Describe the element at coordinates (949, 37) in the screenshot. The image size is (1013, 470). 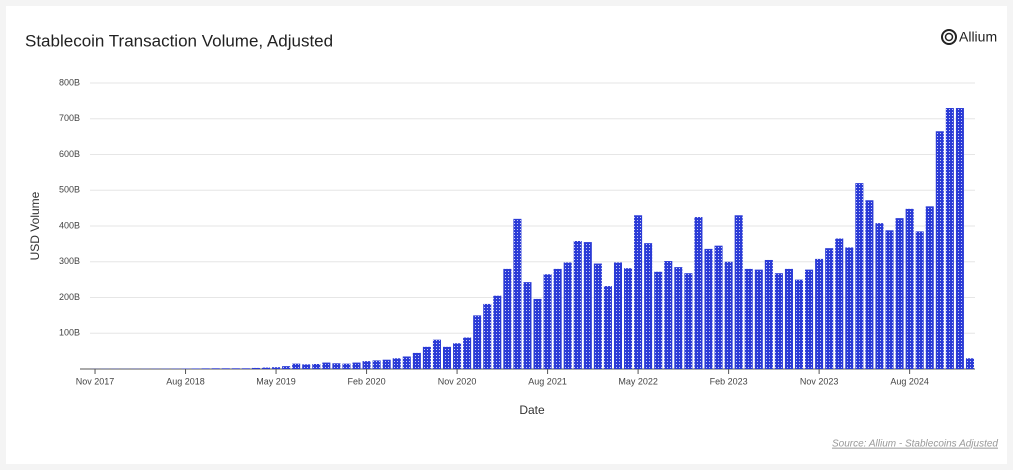
I see `brand-logo` at that location.